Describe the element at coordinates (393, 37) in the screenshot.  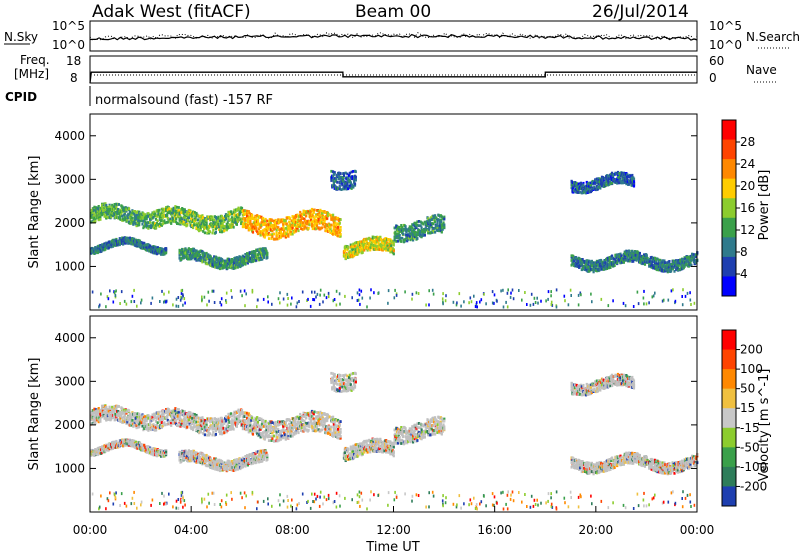
I see `noise-sky-line` at that location.